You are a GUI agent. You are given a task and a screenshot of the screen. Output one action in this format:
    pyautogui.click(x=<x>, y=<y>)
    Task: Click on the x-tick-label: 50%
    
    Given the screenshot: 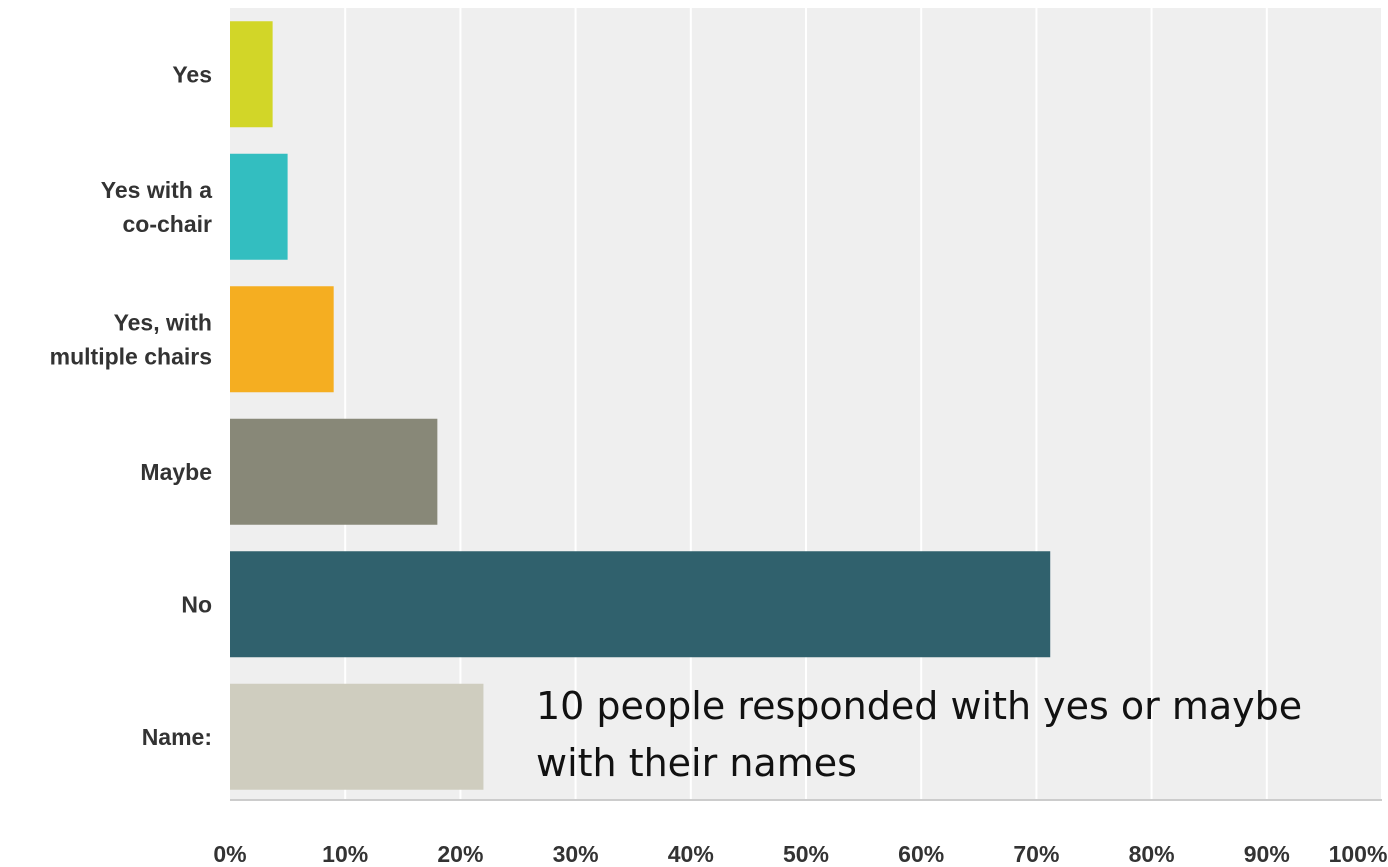 What is the action you would take?
    pyautogui.click(x=806, y=854)
    